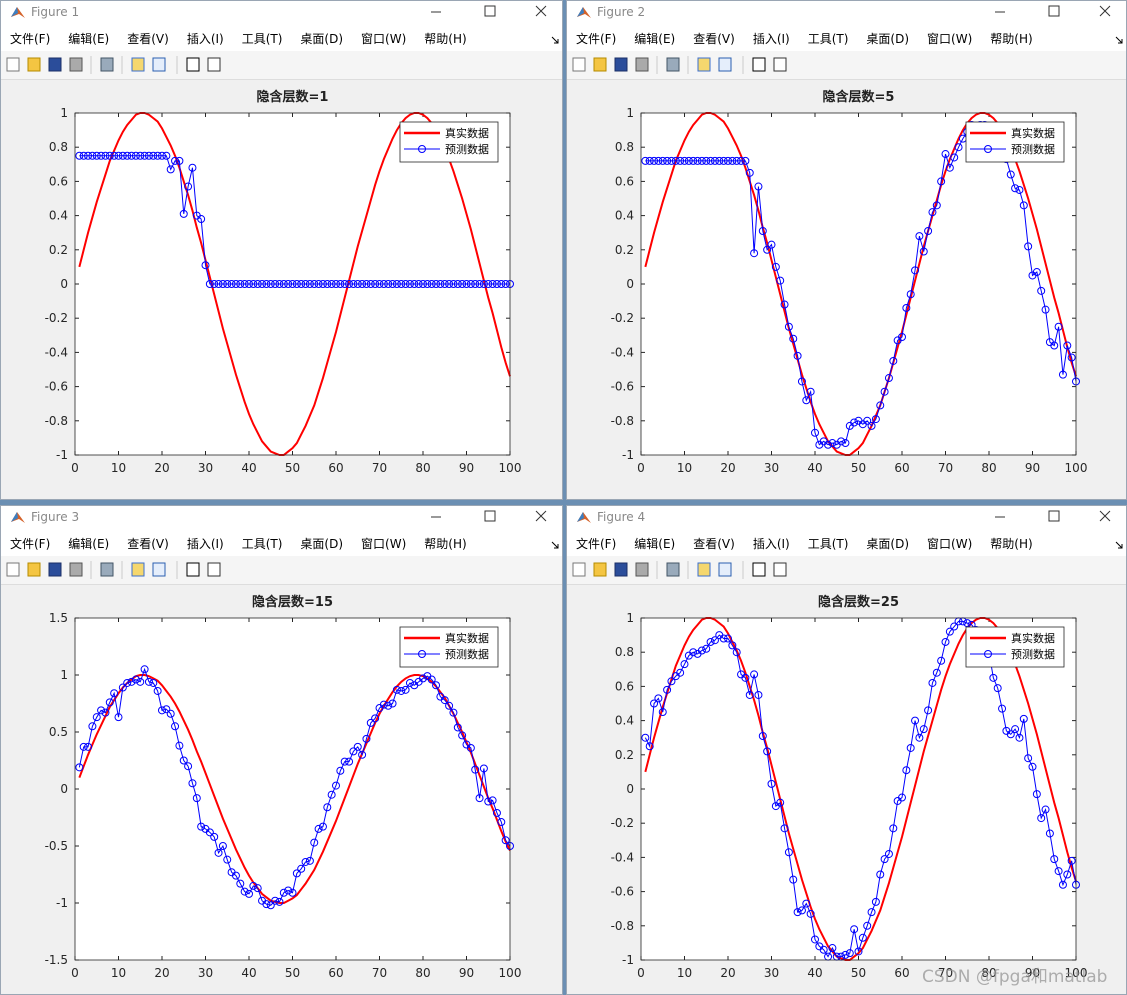  Describe the element at coordinates (58, 732) in the screenshot. I see `y-tick-label: 0.5` at that location.